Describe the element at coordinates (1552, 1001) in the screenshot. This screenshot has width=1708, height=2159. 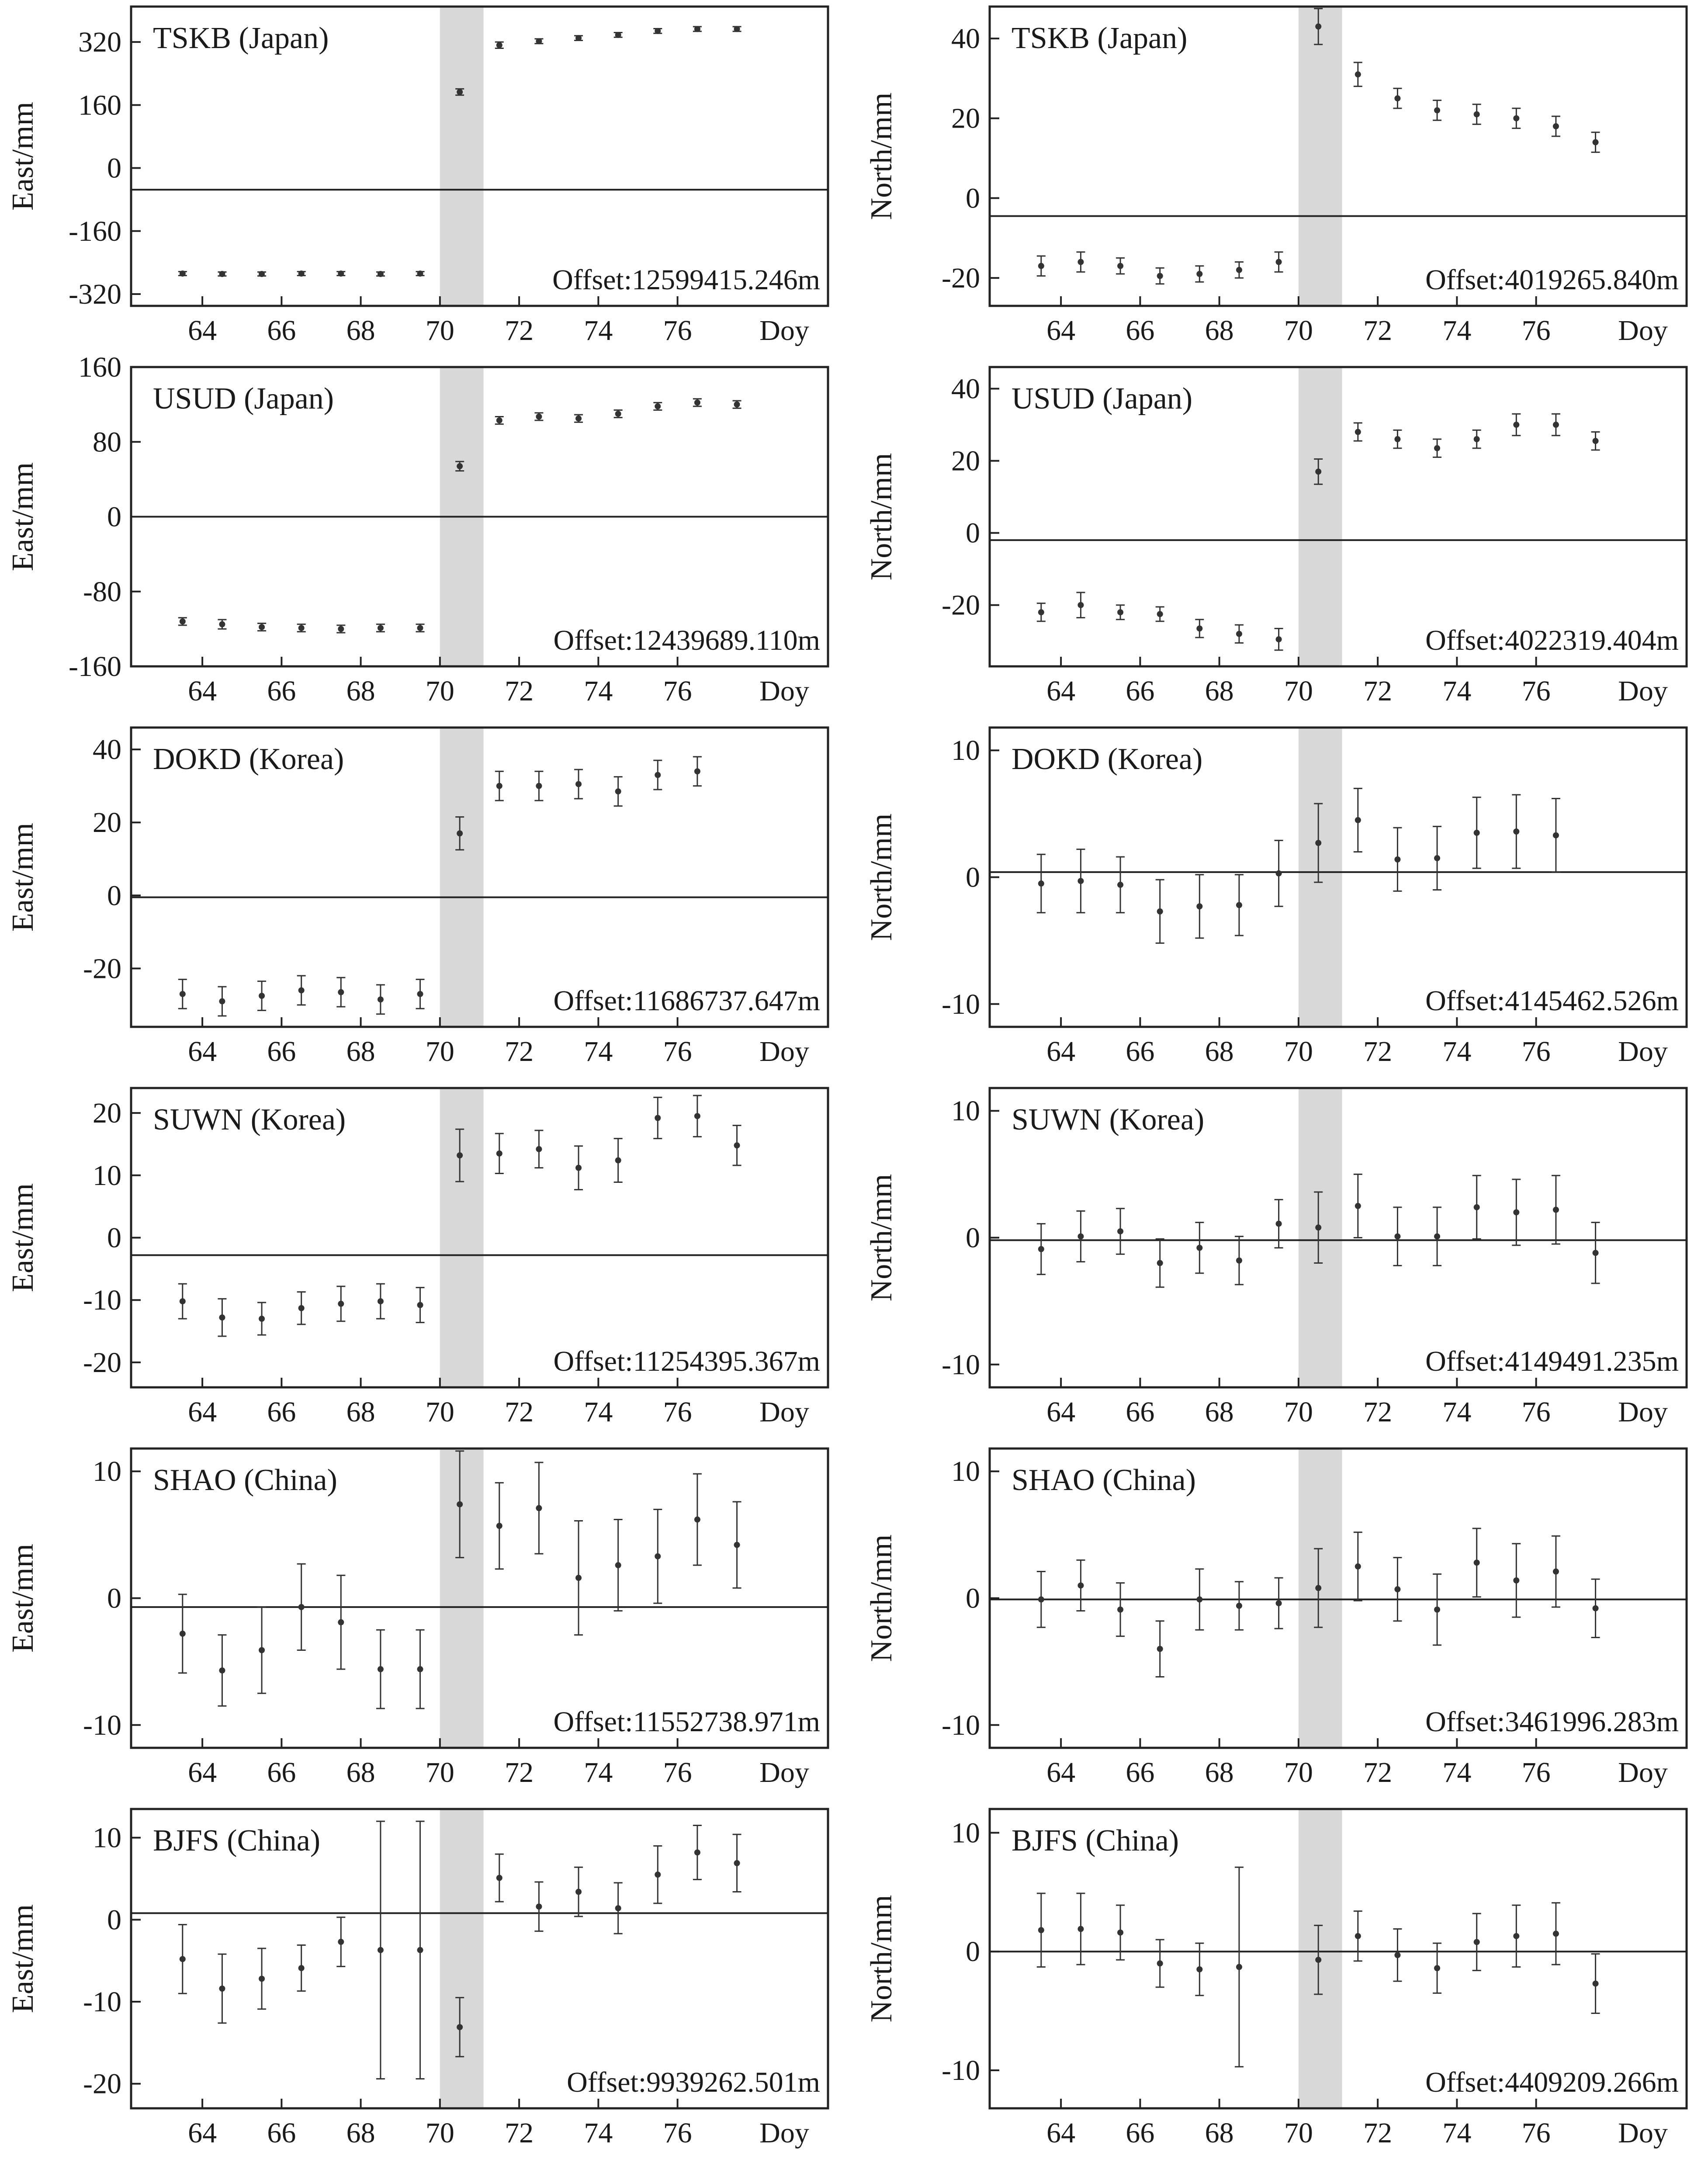
I see `offset-label: Offset:4145462.526m` at that location.